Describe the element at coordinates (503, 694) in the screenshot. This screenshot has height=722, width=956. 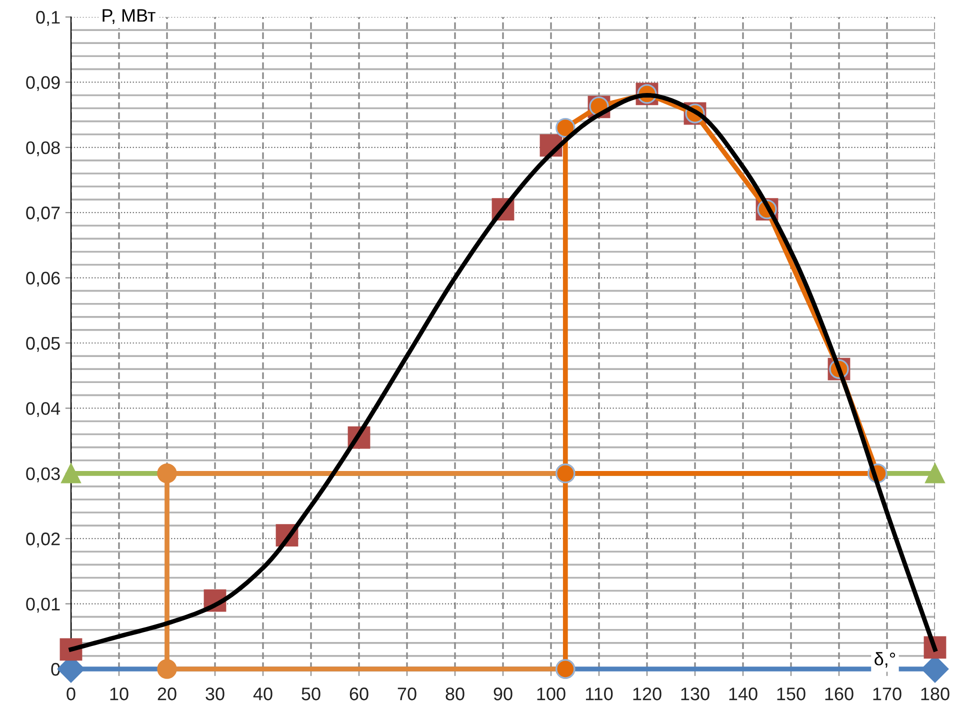
I see `x-tick-label: 90` at that location.